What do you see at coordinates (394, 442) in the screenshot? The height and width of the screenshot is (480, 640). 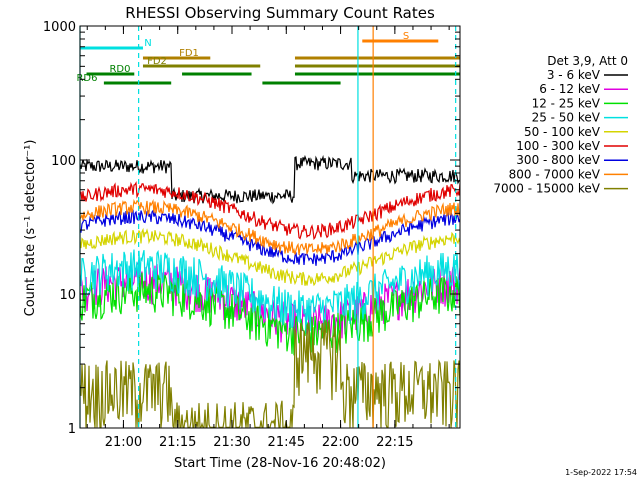 I see `x-tick-label: 22:15` at bounding box center [394, 442].